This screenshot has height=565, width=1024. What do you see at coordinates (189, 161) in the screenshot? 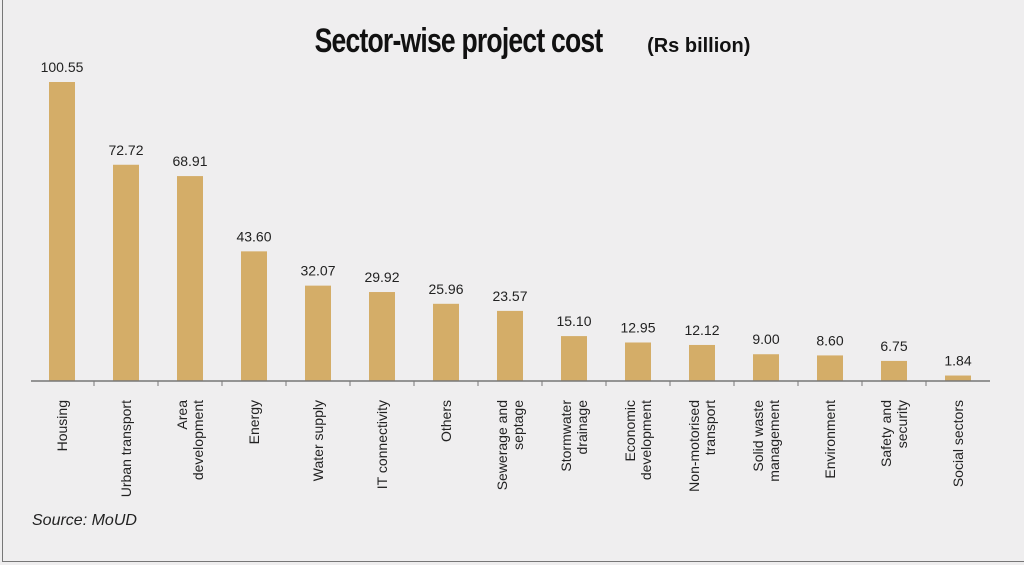
I see `data-label: 68.91` at bounding box center [189, 161].